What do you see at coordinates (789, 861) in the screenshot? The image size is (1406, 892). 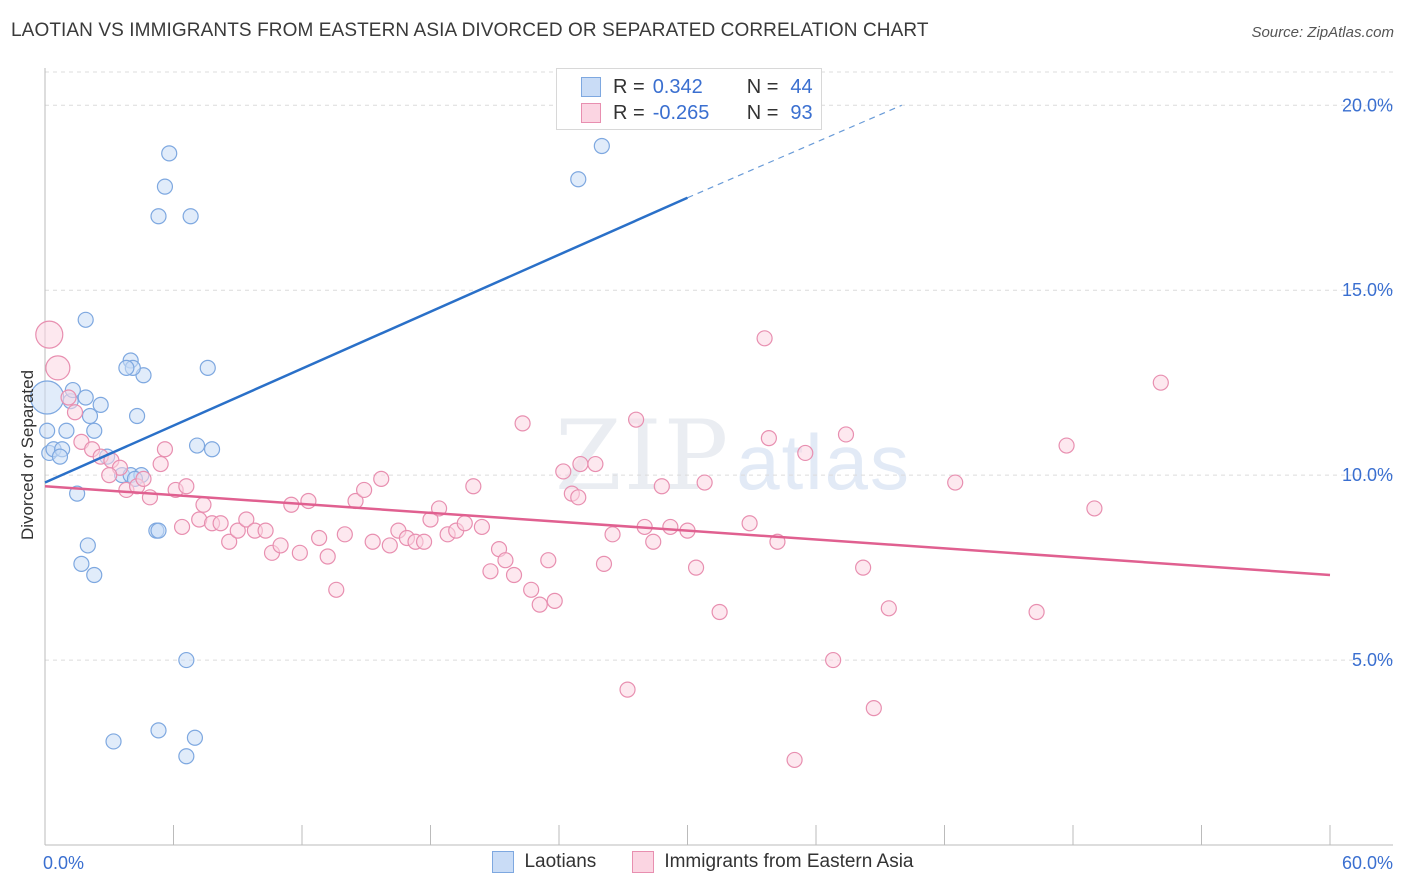 I see `legend-label-immigrants: Immigrants from Eastern Asia` at bounding box center [789, 861].